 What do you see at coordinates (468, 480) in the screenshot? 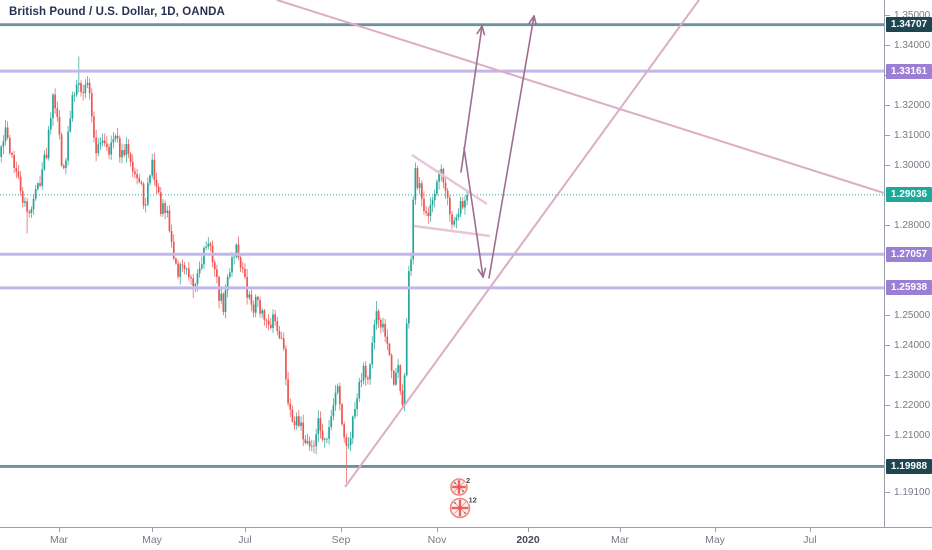
I see `idea-count-label: 2` at bounding box center [468, 480].